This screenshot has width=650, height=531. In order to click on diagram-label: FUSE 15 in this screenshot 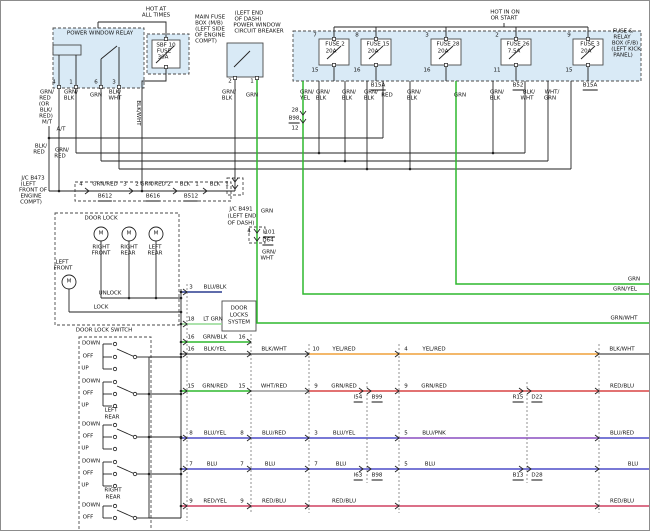, I will do `click(378, 44)`.